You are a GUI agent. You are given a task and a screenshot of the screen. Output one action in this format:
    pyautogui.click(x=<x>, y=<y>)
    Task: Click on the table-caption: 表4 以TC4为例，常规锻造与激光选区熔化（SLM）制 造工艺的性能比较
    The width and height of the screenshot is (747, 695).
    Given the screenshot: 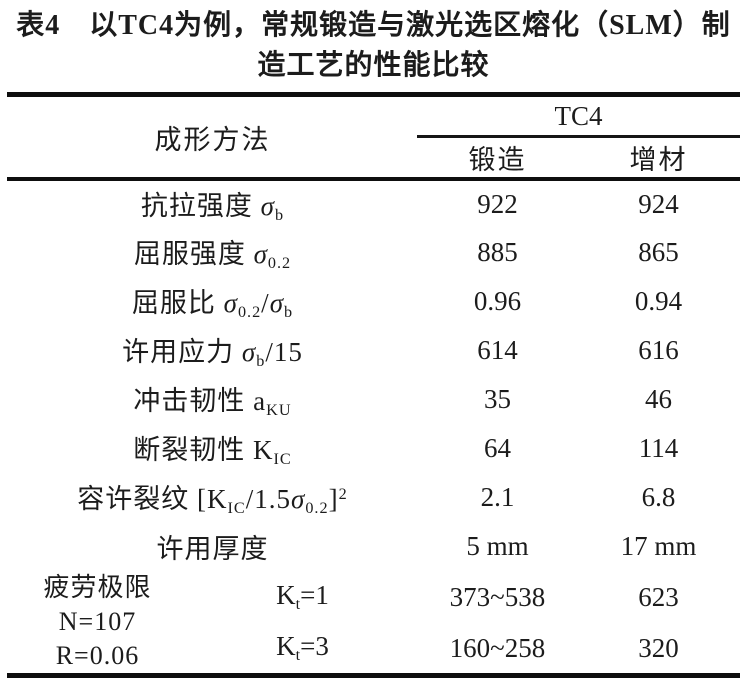 What is the action you would take?
    pyautogui.click(x=373, y=46)
    